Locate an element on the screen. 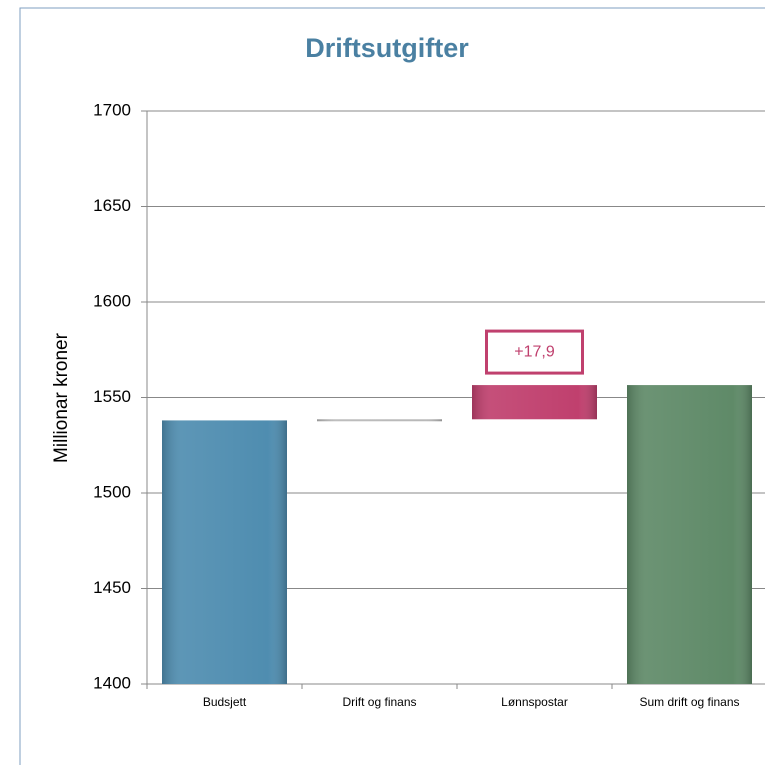 The image size is (765, 765). y-tick-label: 1550 is located at coordinates (112, 396).